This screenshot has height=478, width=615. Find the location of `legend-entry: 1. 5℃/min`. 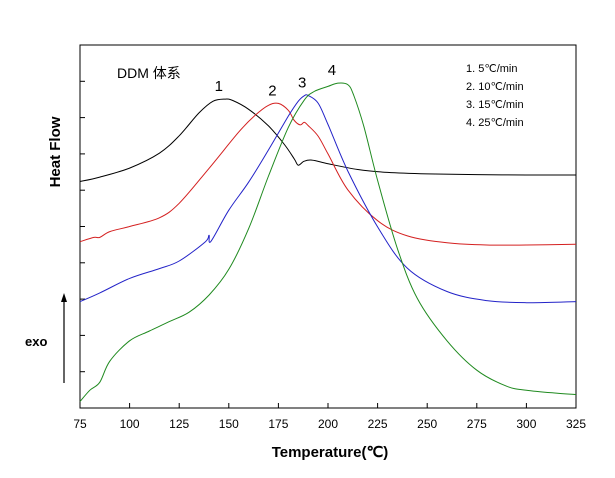

legend-entry: 1. 5℃/min is located at coordinates (491, 69).